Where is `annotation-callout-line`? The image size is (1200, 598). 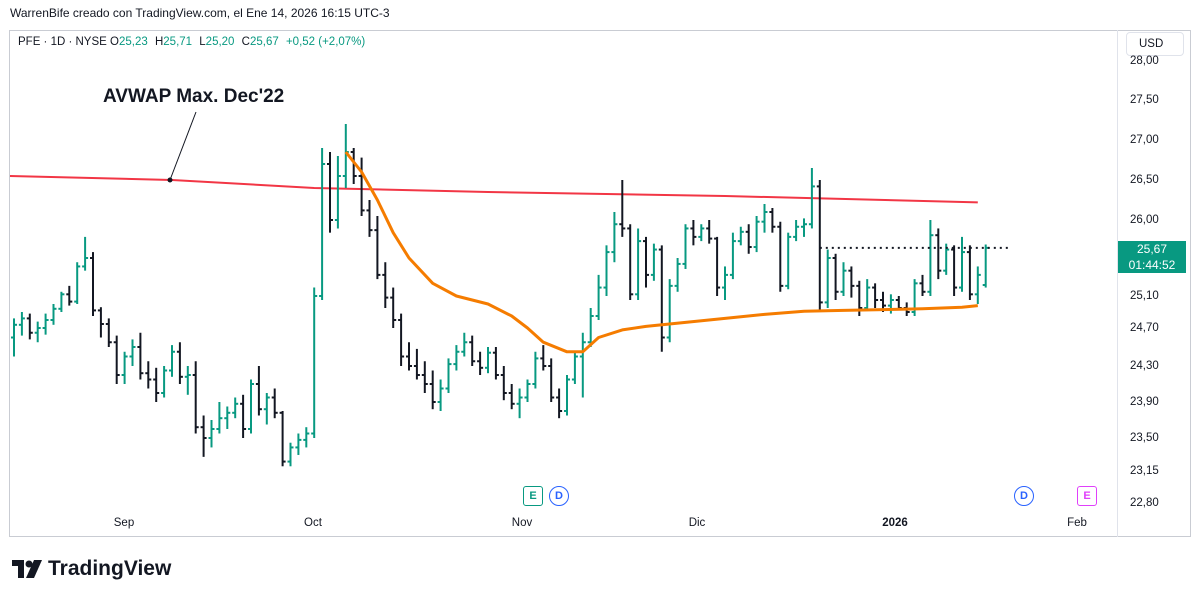 annotation-callout-line is located at coordinates (182, 147).